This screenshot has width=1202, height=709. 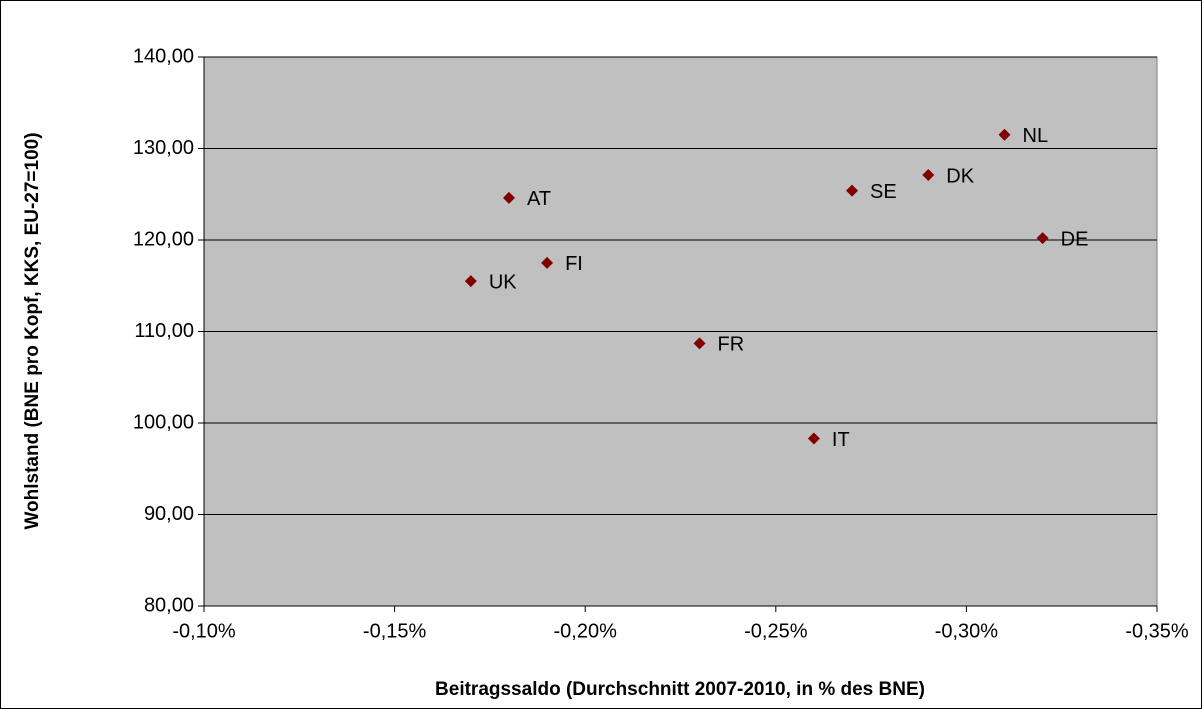 What do you see at coordinates (967, 631) in the screenshot?
I see `x-tick-label: -0,30%` at bounding box center [967, 631].